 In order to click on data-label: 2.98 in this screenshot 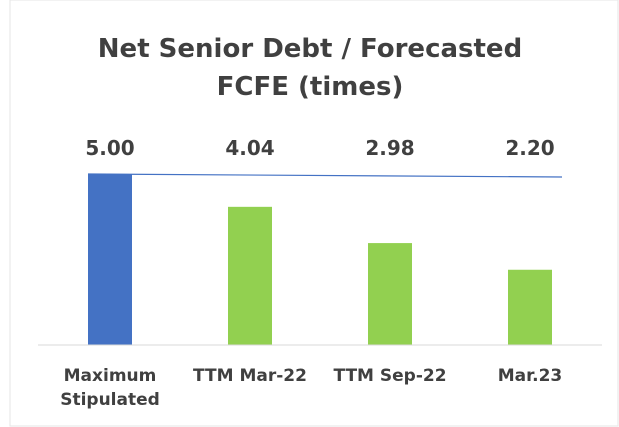, I will do `click(390, 148)`.